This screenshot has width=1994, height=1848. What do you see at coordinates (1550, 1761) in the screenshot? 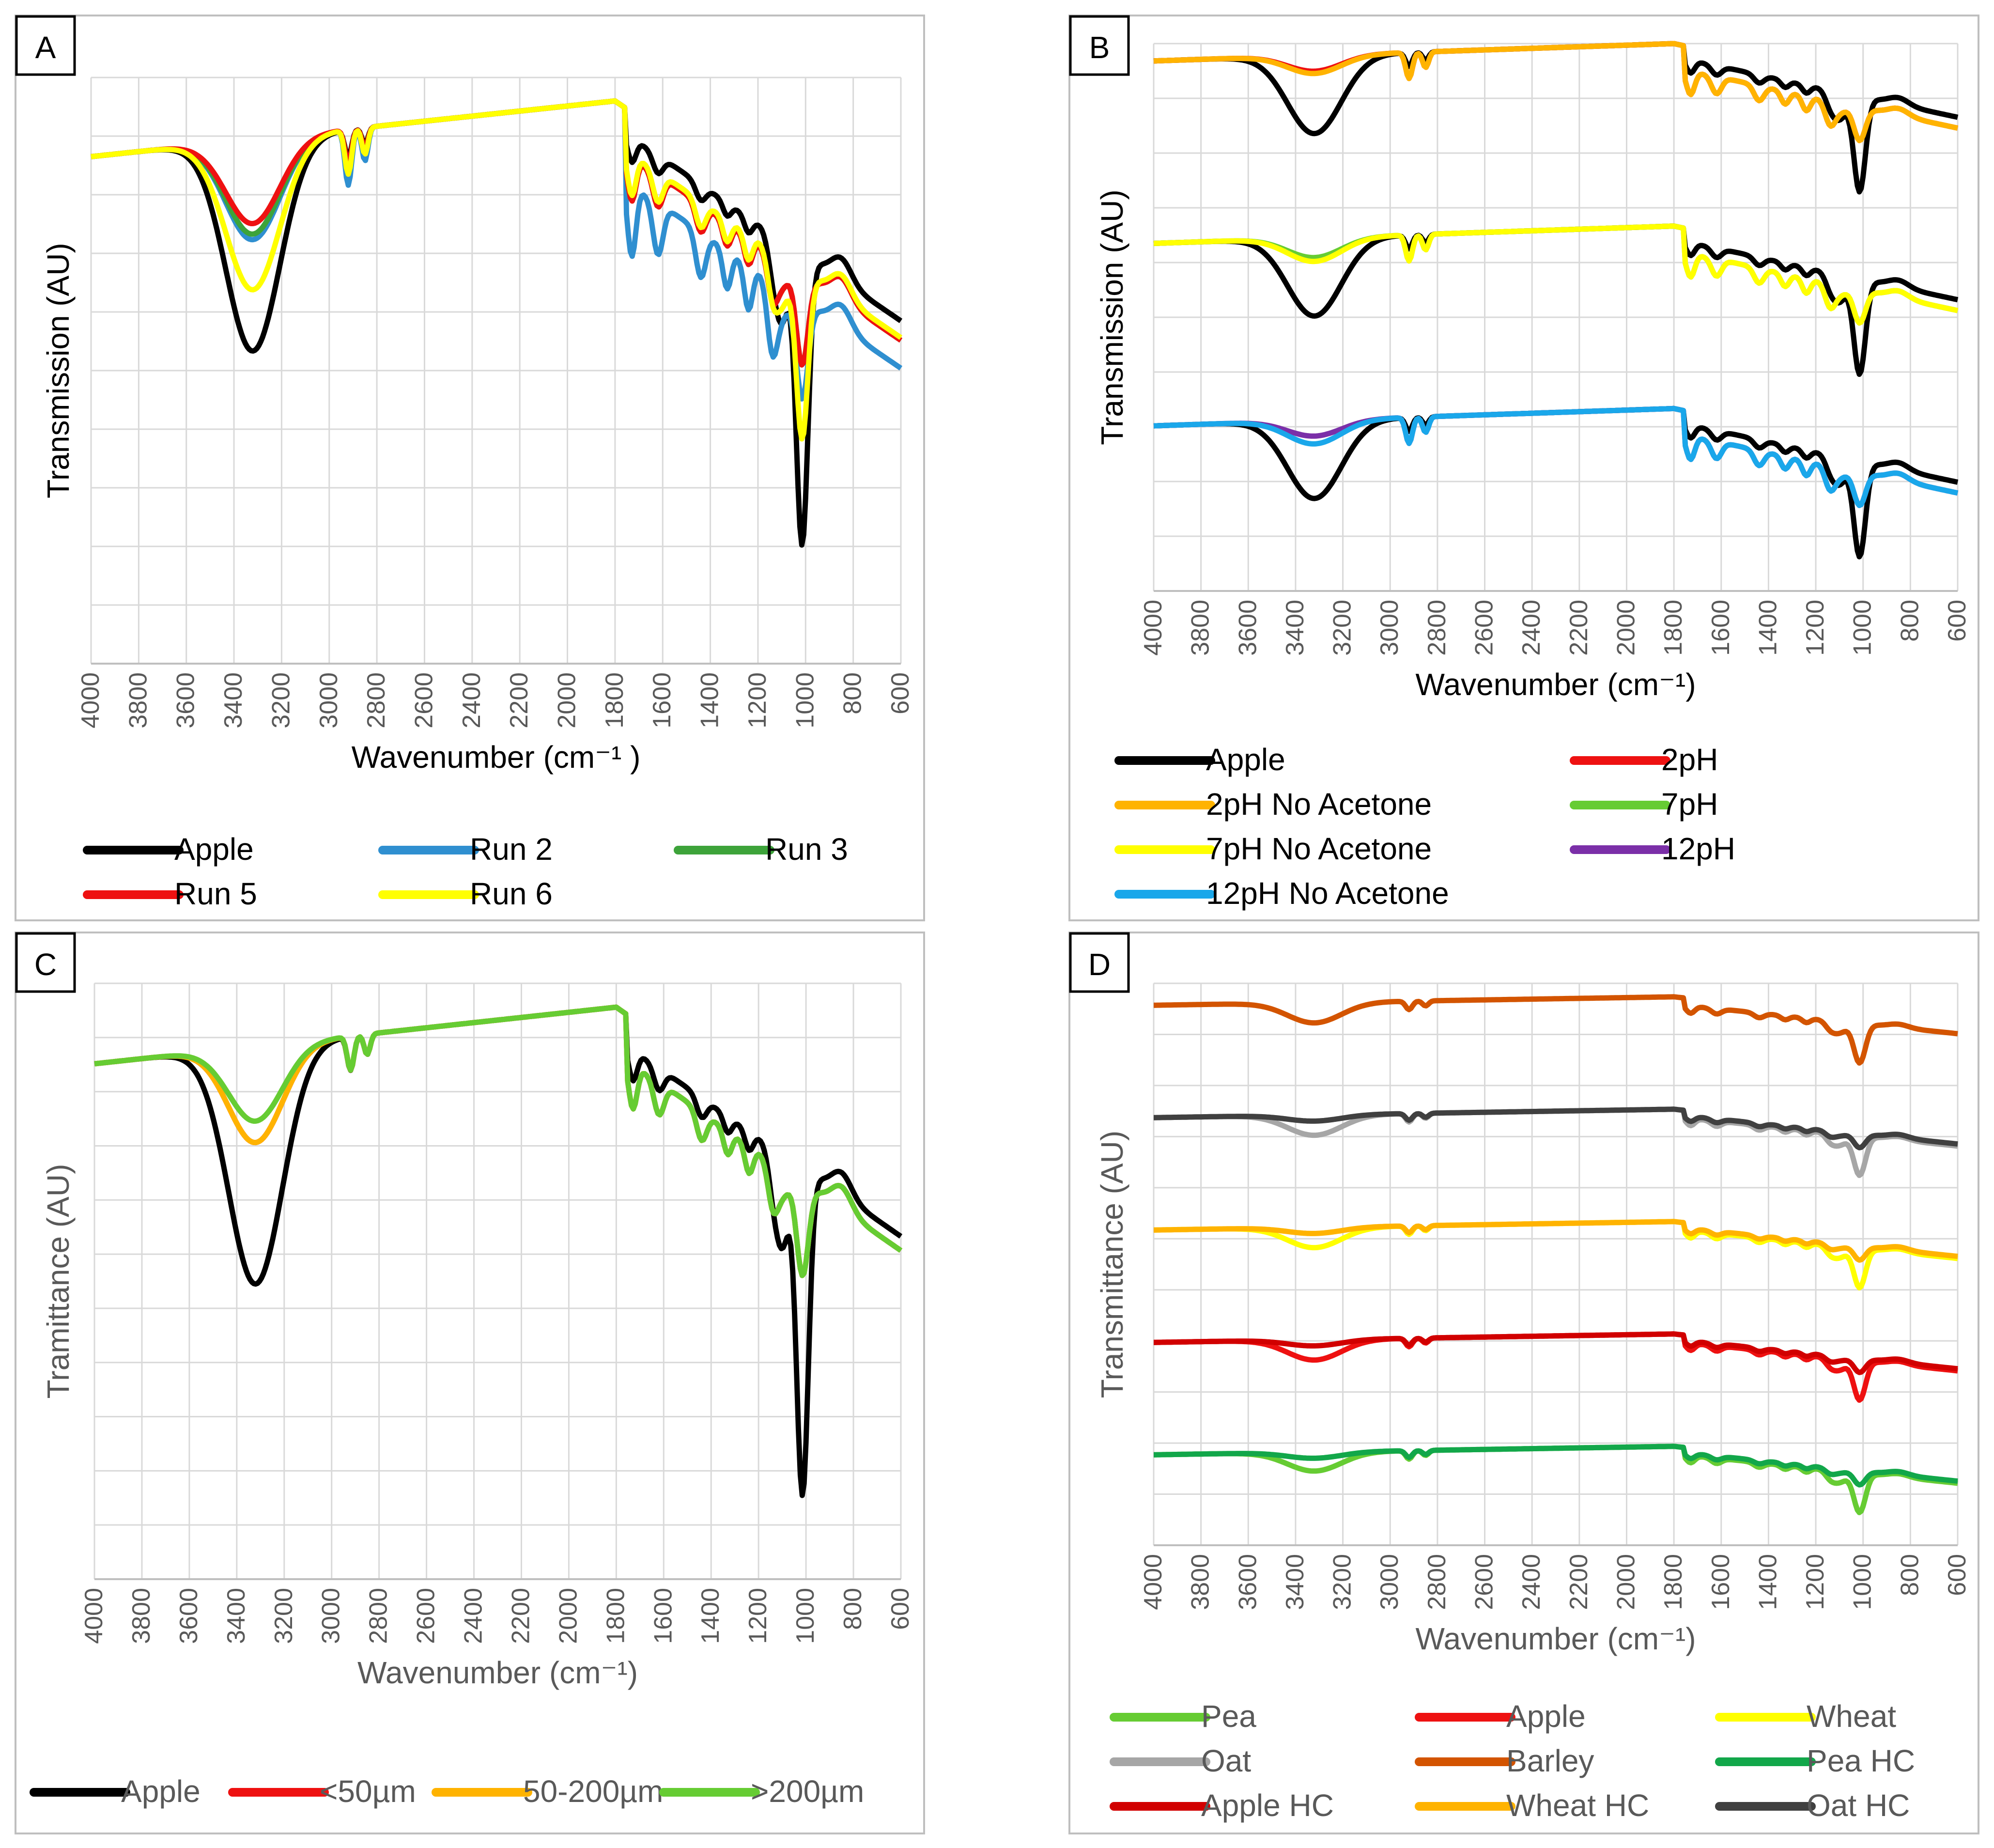
I see `legend-label: Barley` at bounding box center [1550, 1761].